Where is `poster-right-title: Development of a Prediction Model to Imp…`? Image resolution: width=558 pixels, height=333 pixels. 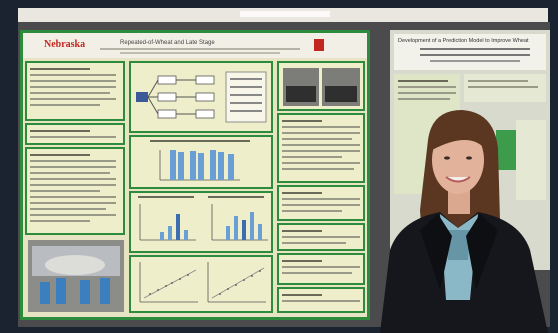 poster-right-title: Development of a Prediction Model to Imp… is located at coordinates (463, 41).